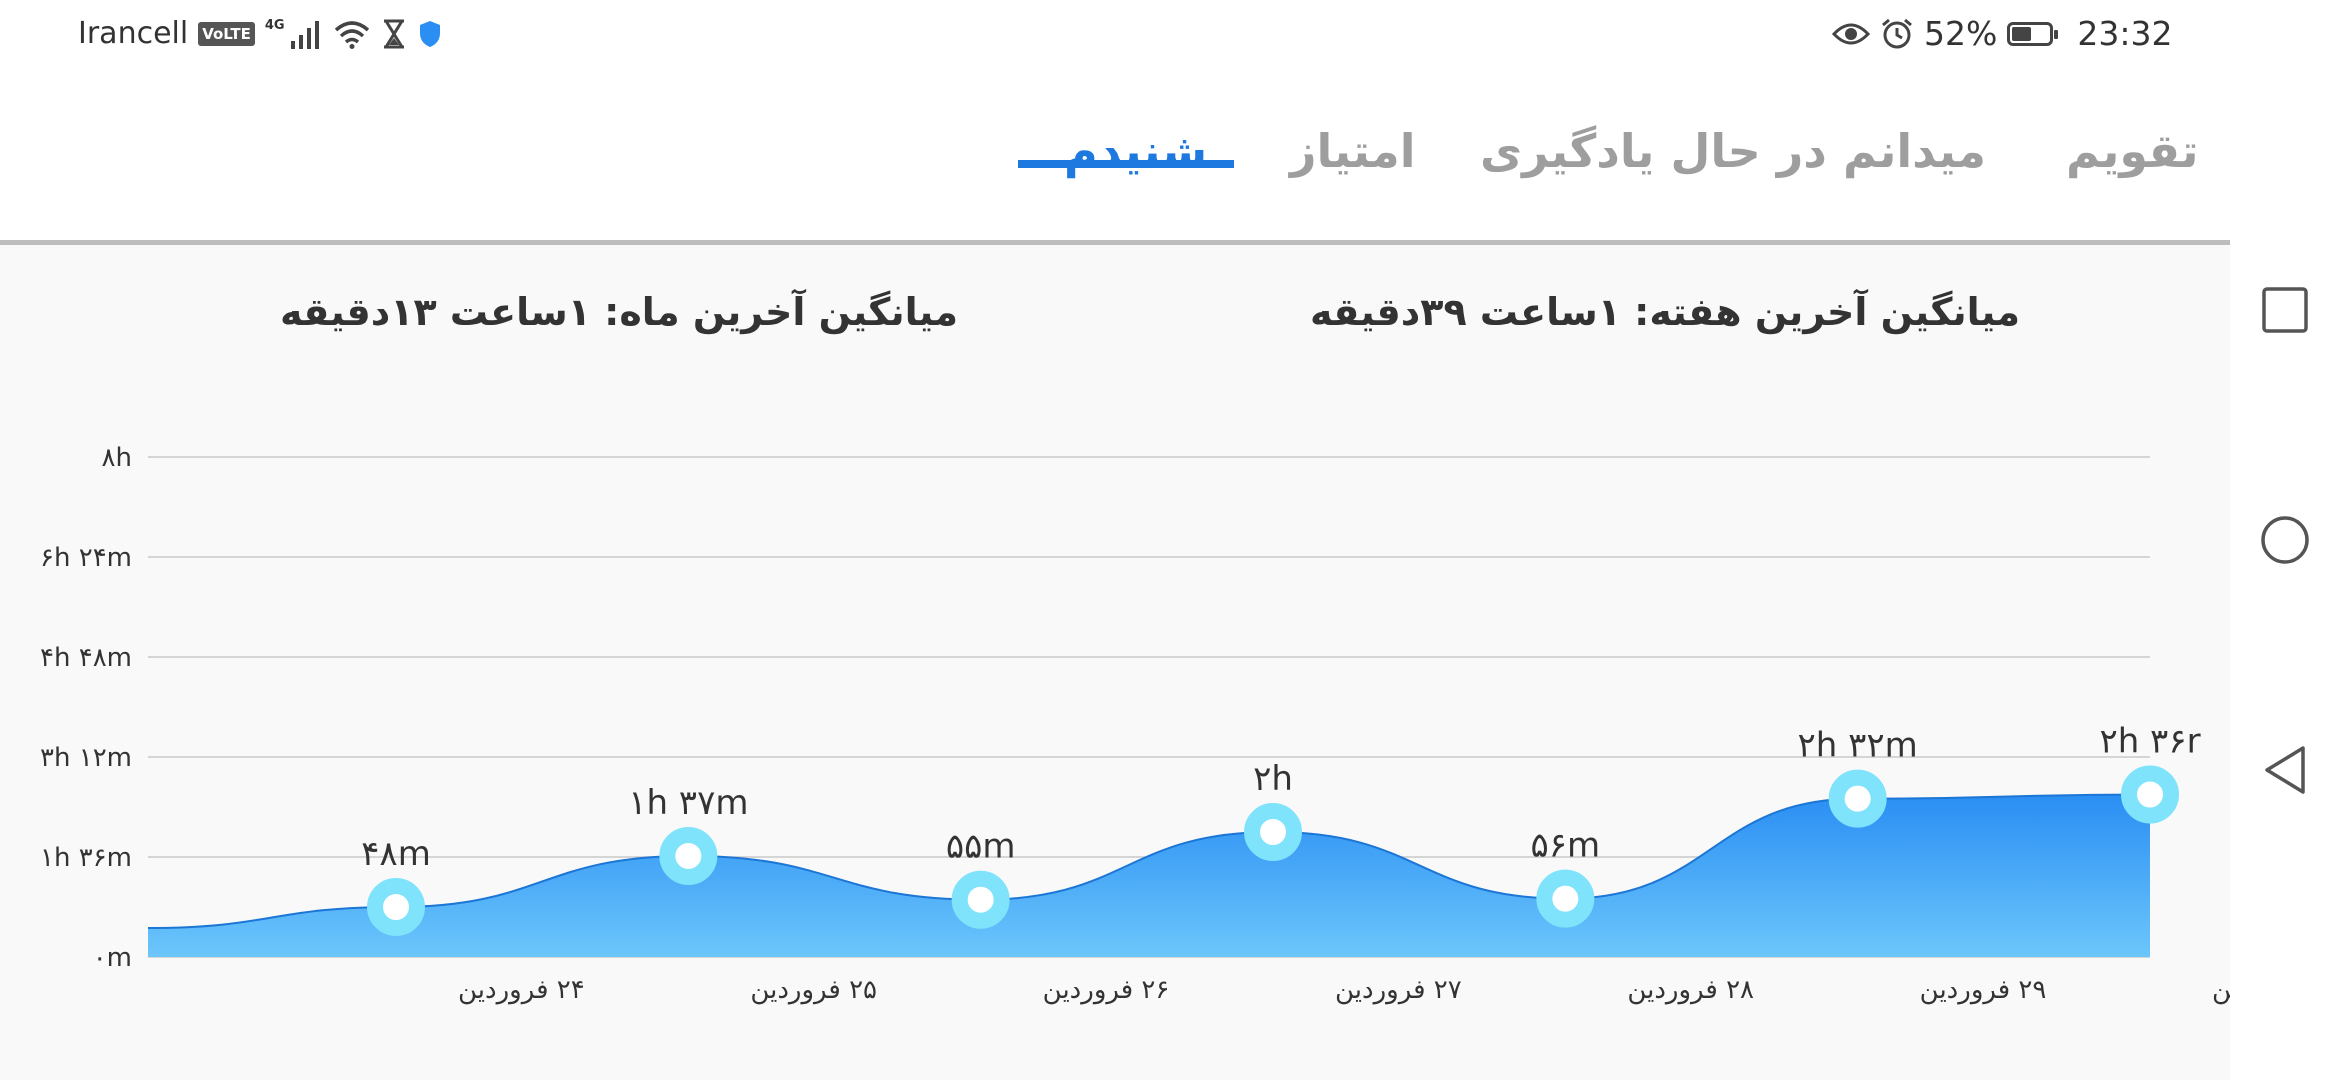 The image size is (2340, 1080). I want to click on status-bar: Irancell VoLTE 4G, so click(1115, 36).